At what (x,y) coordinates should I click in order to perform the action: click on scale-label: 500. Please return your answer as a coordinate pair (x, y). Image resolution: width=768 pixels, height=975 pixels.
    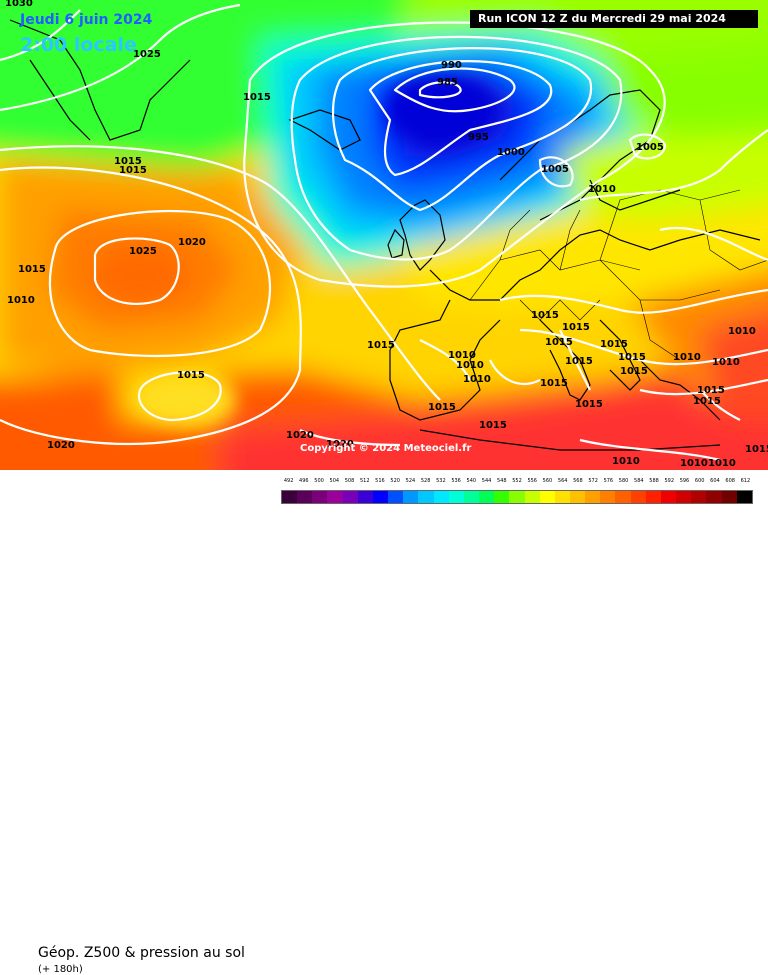
    Looking at the image, I should click on (319, 481).